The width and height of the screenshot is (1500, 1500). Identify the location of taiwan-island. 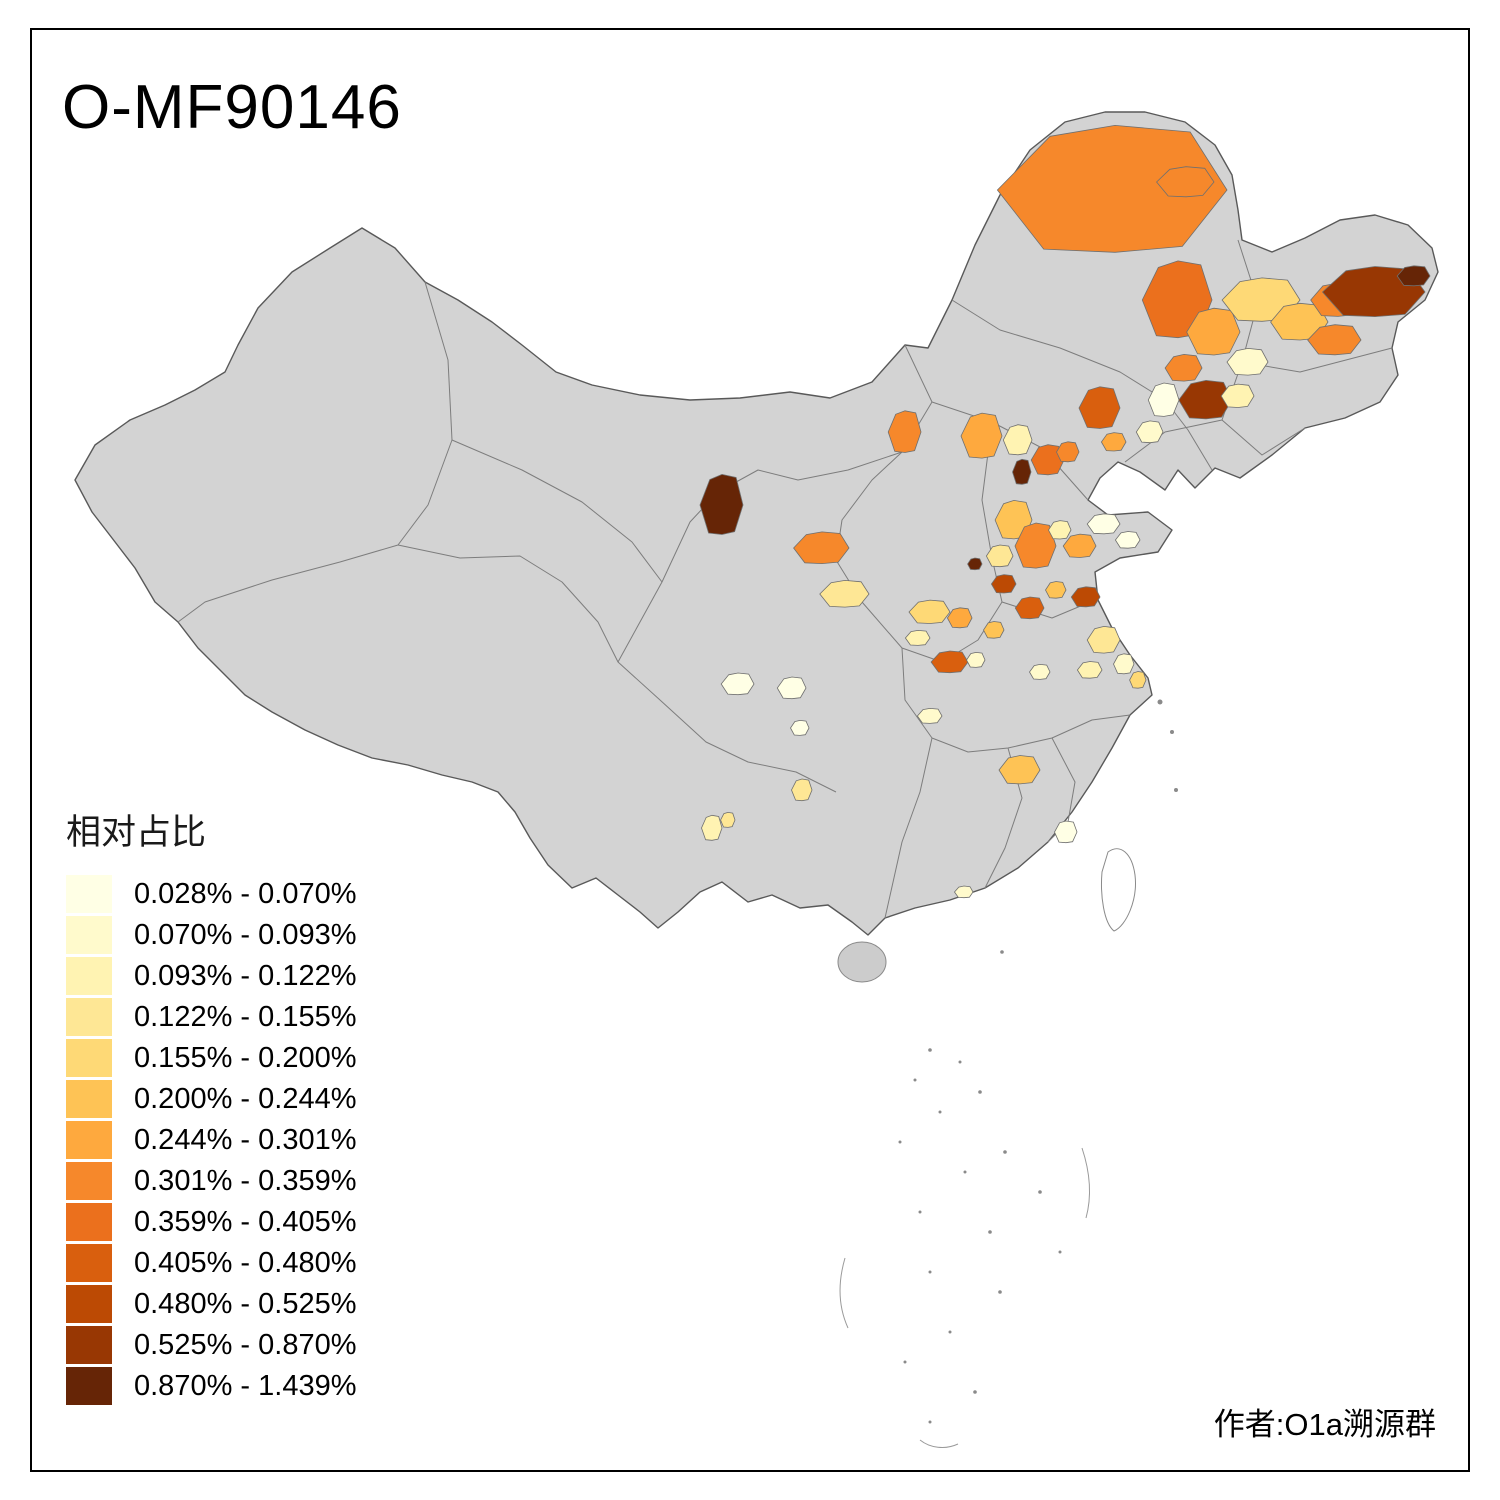
(1118, 890).